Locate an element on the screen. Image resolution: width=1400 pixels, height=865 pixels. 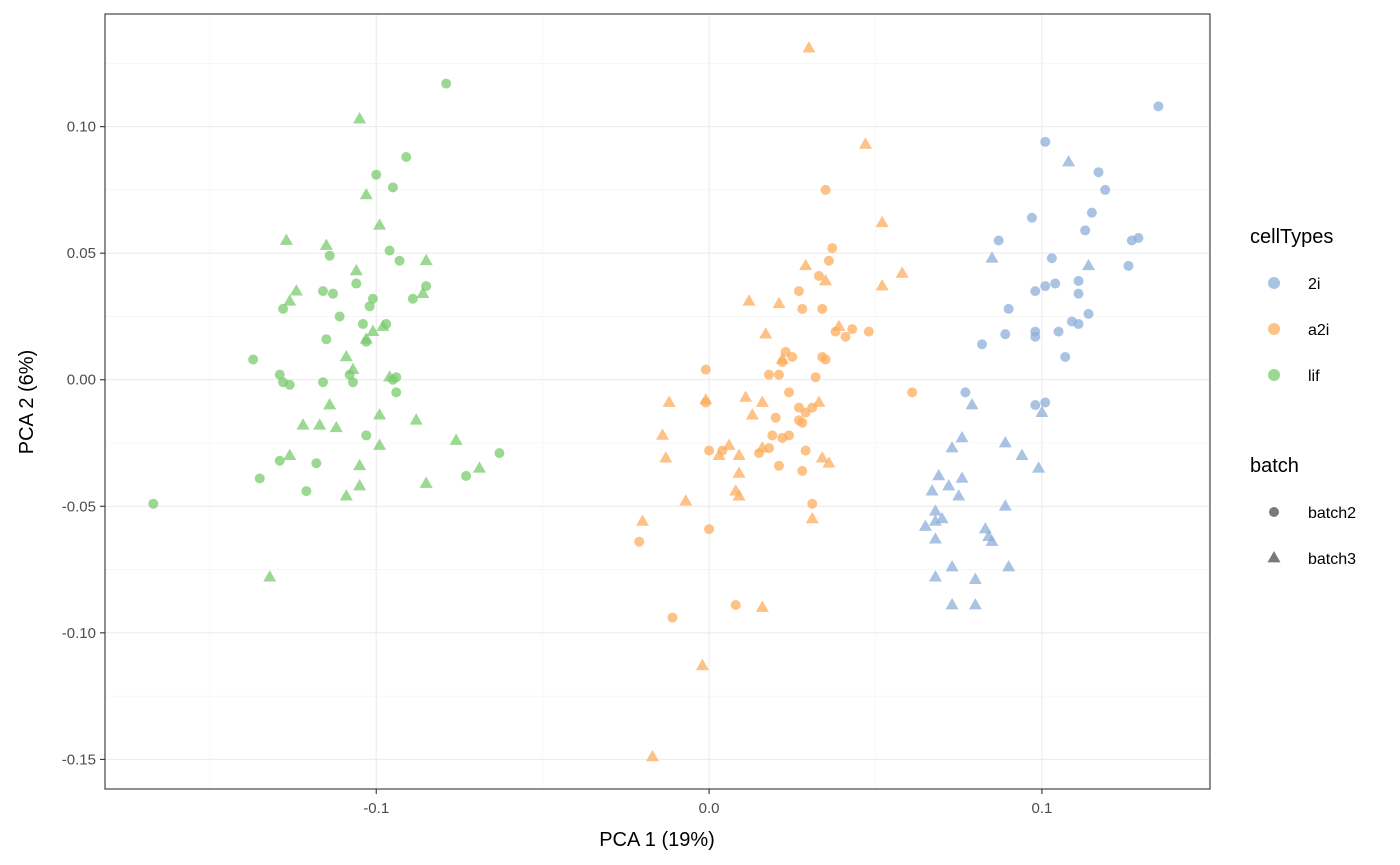
legend-label-a2i: a2i is located at coordinates (1318, 330).